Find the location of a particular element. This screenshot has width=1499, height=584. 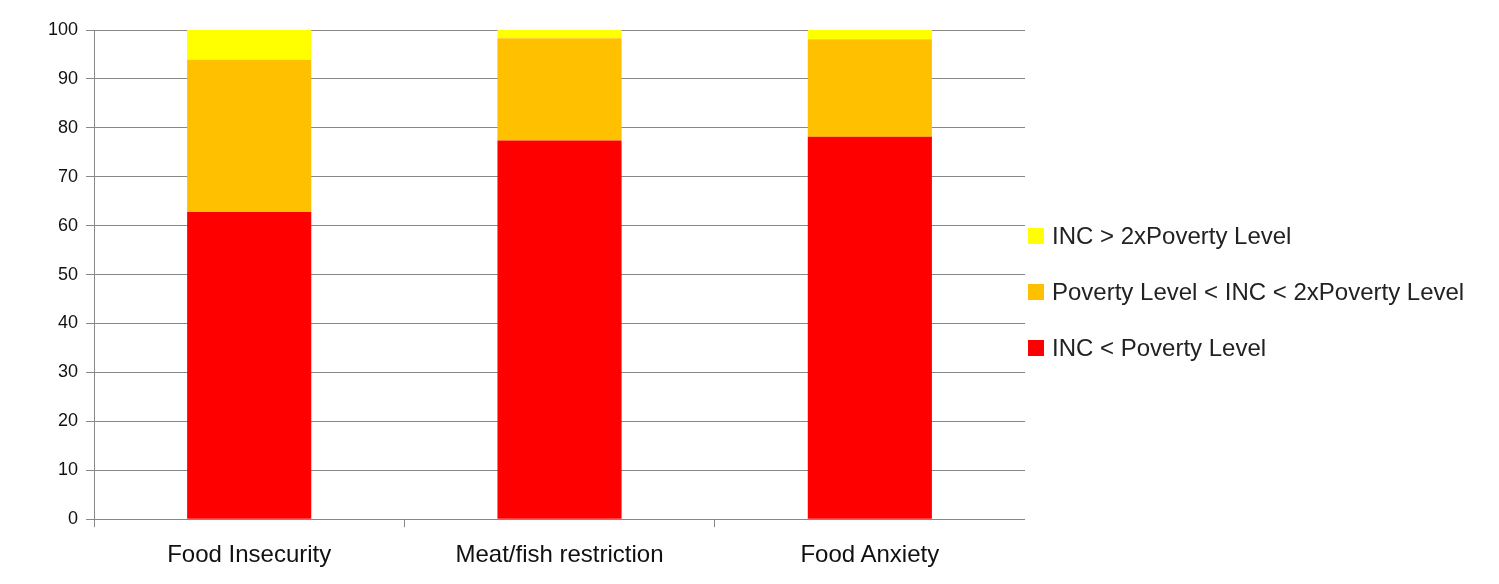

legend-label: INC > 2xPoverty Level is located at coordinates (1172, 236).